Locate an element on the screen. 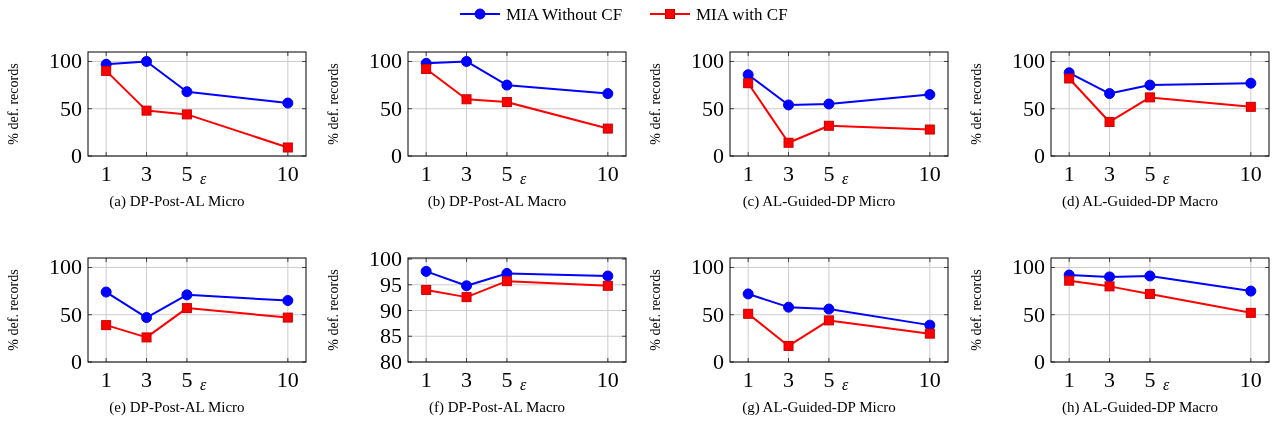  text: (b) DP-Post-AL Macro is located at coordinates (497, 201).